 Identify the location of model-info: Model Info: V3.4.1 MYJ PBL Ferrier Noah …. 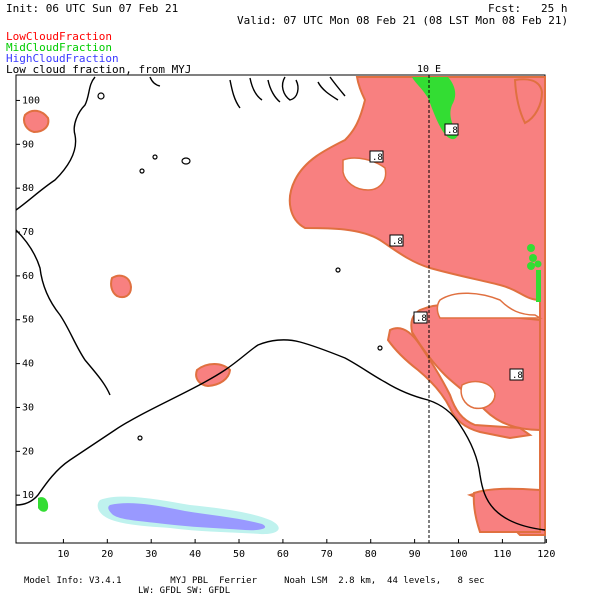
(254, 581).